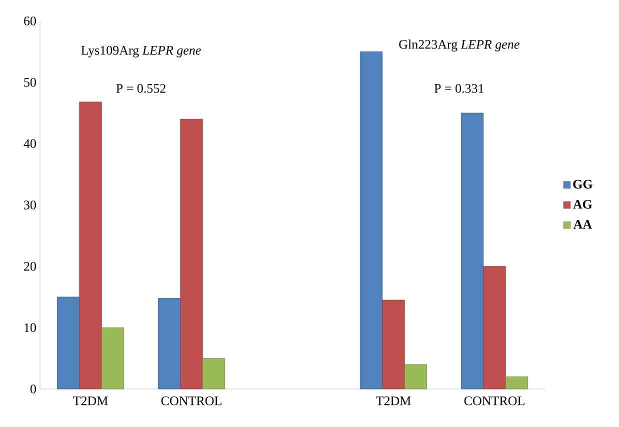  I want to click on annotation: Gln223Arg LEPR gene, so click(459, 46).